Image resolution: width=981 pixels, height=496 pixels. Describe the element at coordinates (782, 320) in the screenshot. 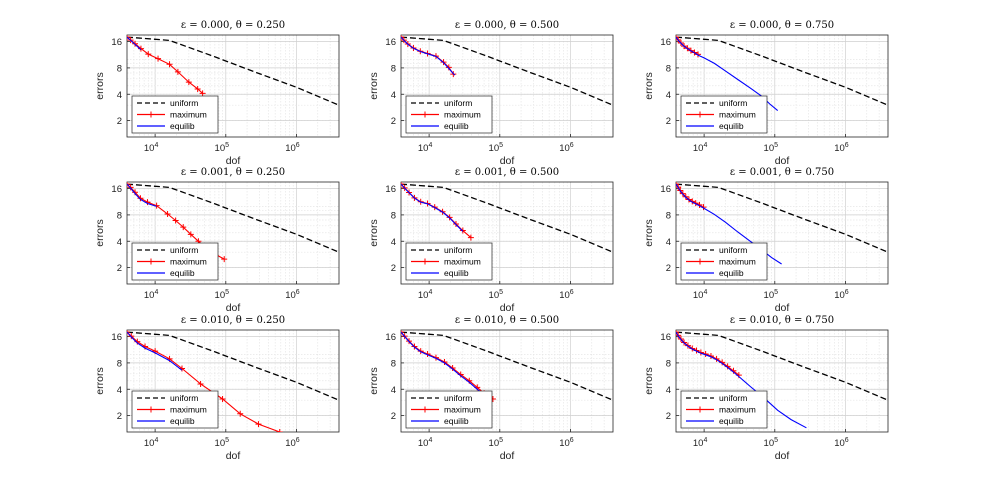

I see `subplot-title: ε = 0.010, θ = 0.750` at that location.